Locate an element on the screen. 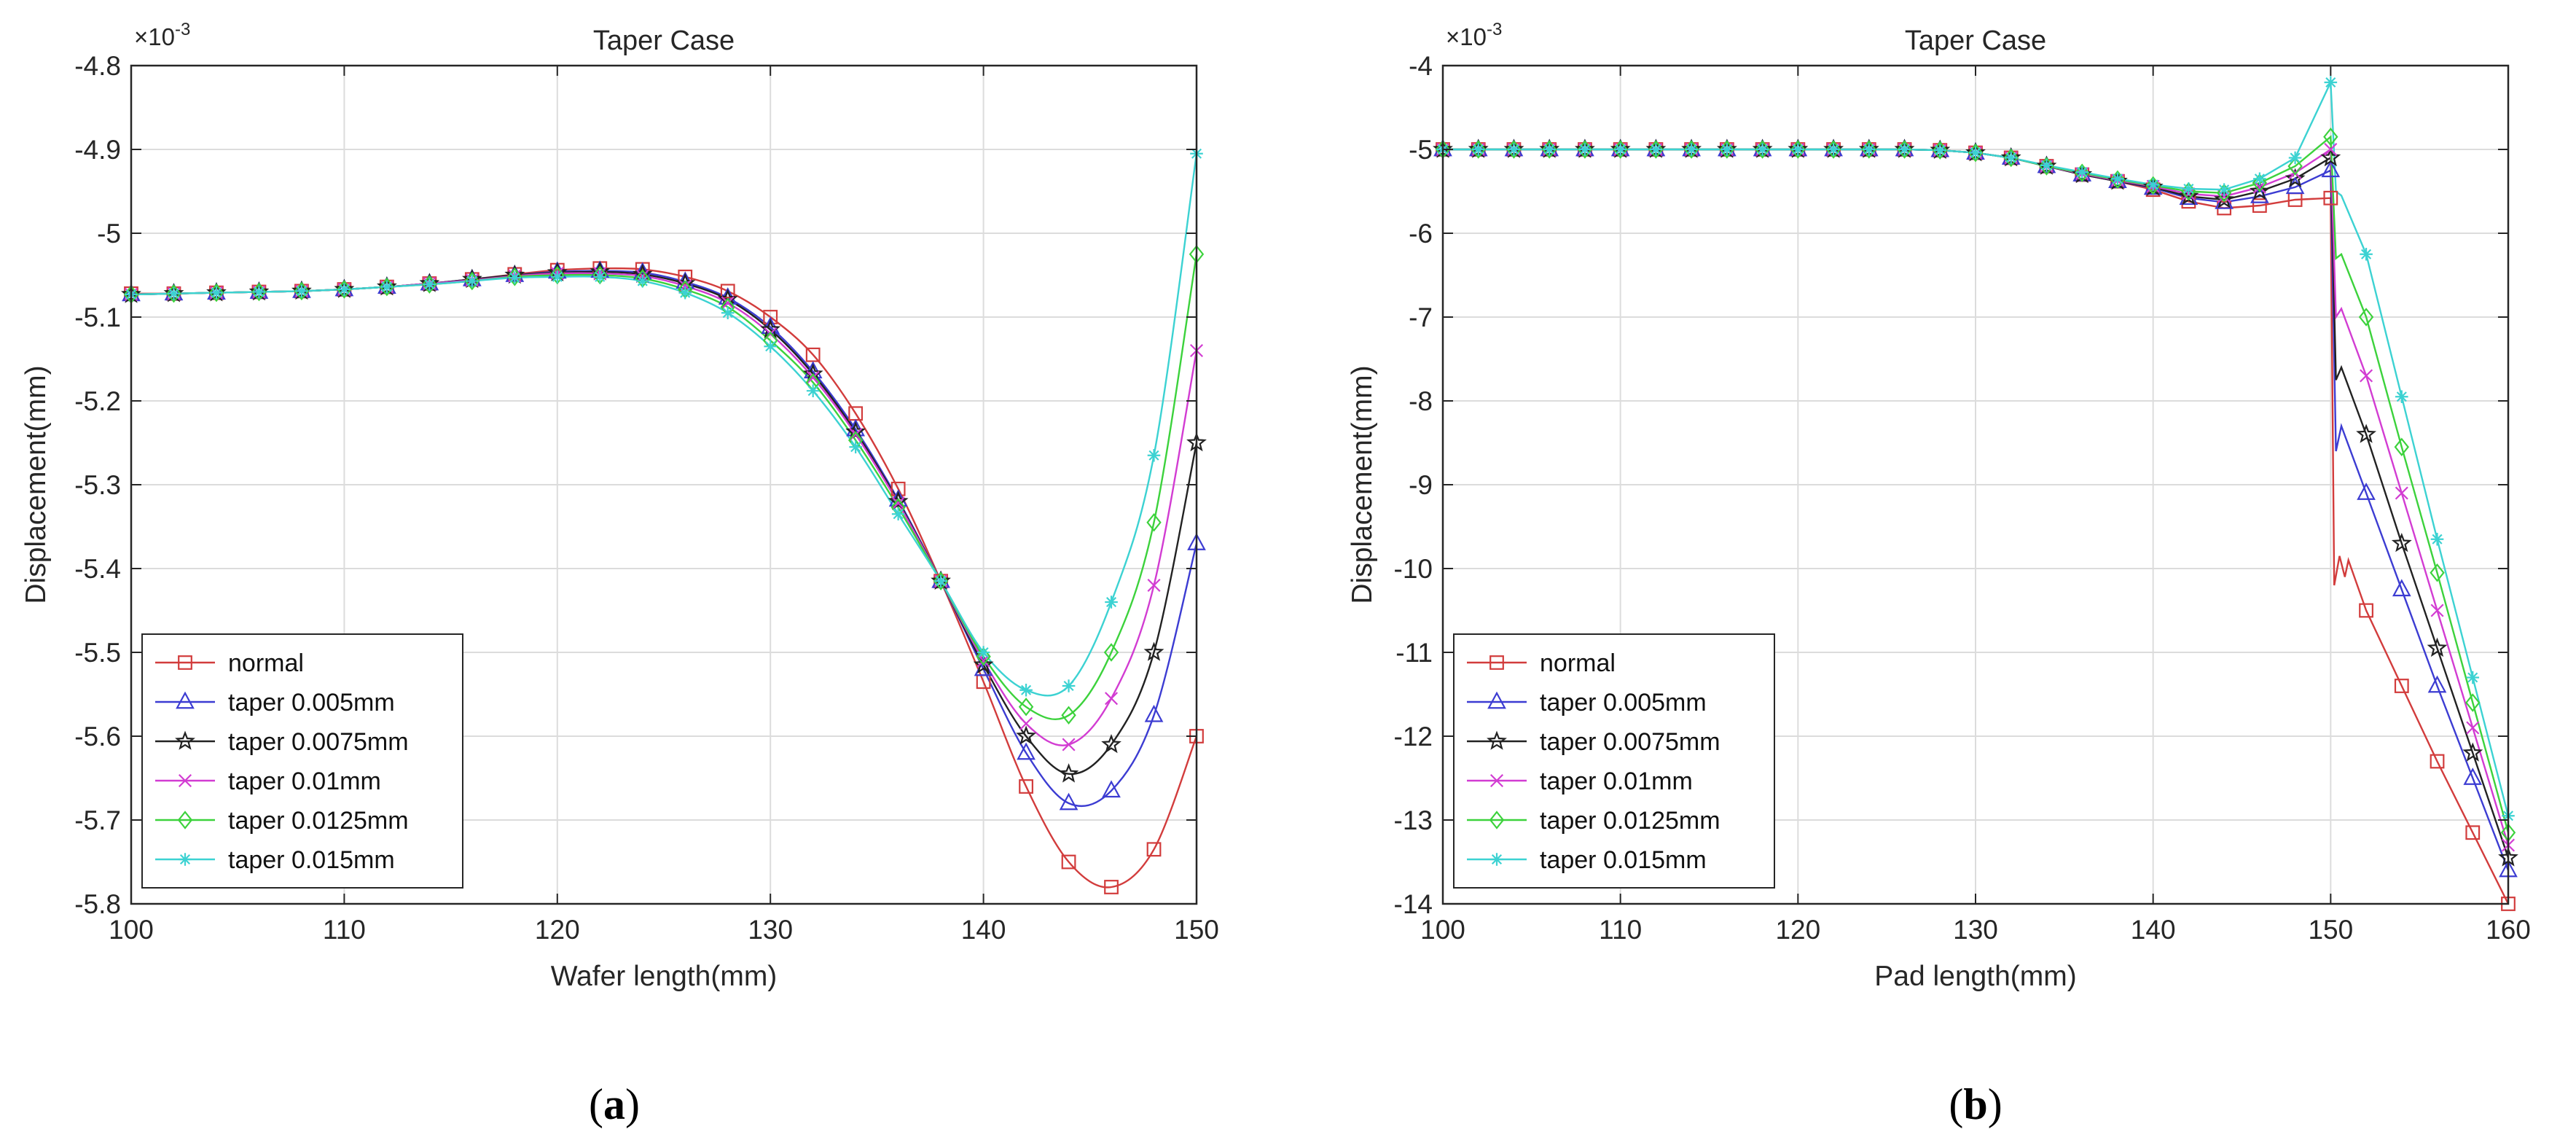 This screenshot has width=2576, height=1140. exponent-label-a: ×10⁻³ is located at coordinates (162, 35).